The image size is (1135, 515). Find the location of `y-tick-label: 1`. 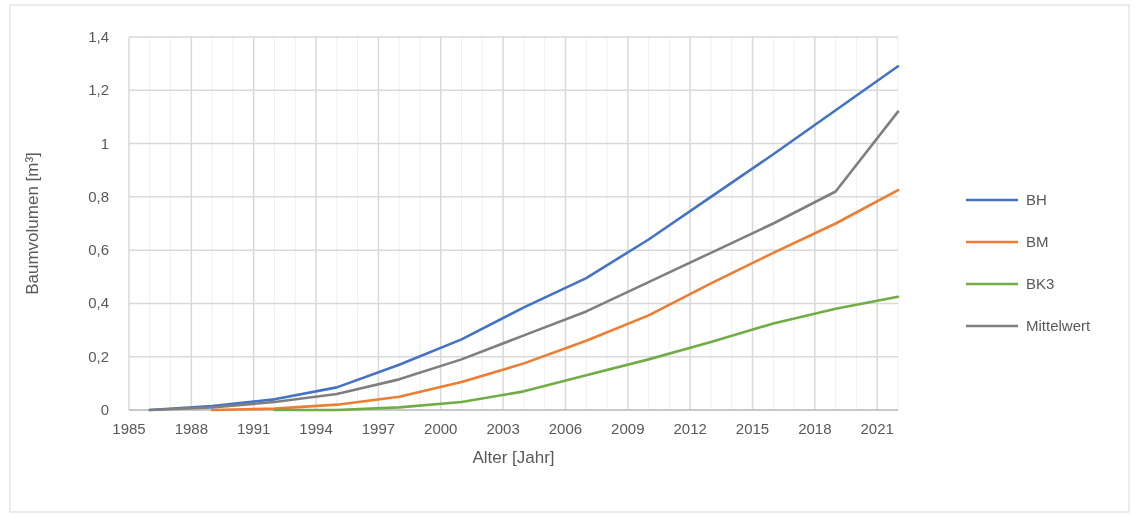

y-tick-label: 1 is located at coordinates (104, 143).